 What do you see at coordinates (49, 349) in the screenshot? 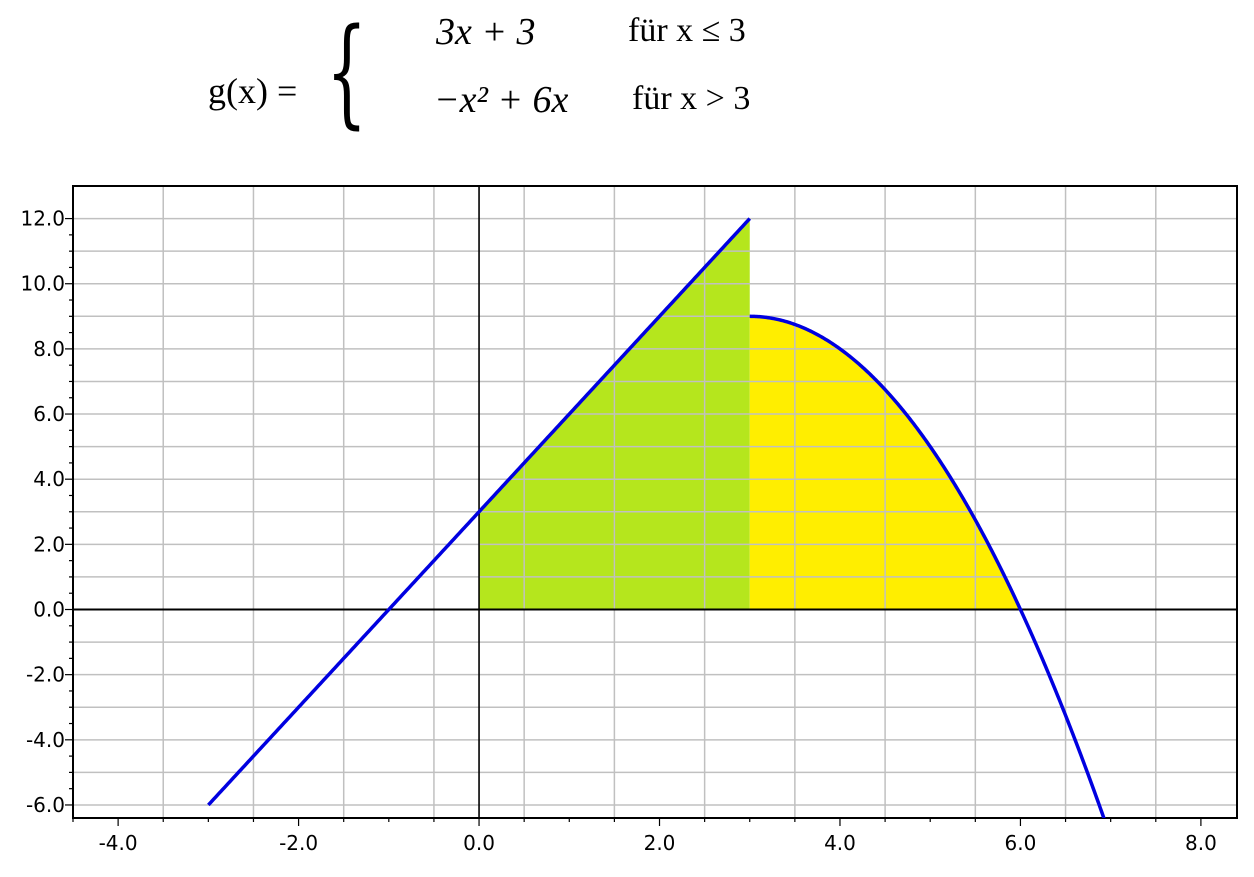
I see `y-tick-label: 8.0` at bounding box center [49, 349].